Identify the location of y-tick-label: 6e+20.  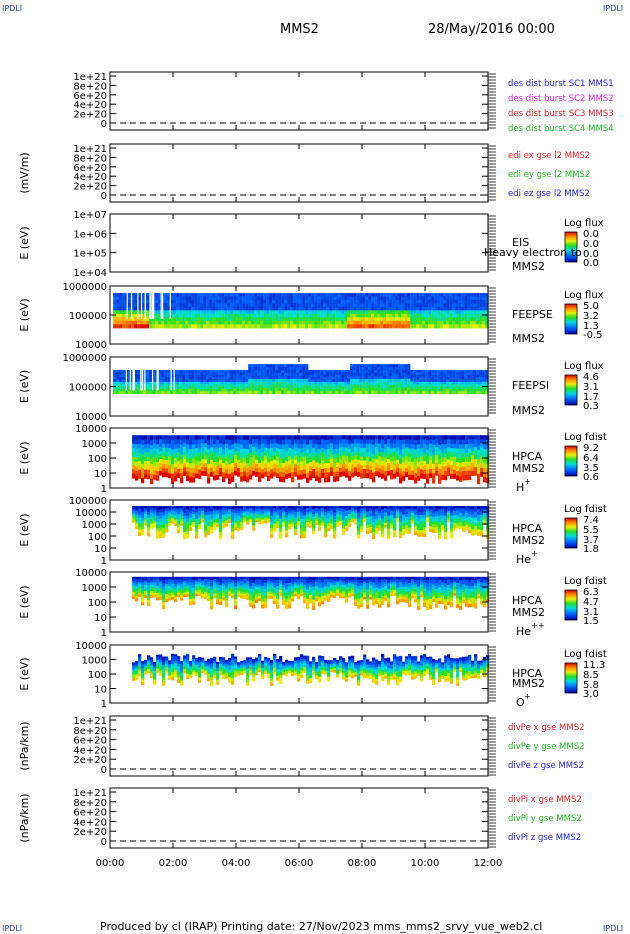
(90, 96).